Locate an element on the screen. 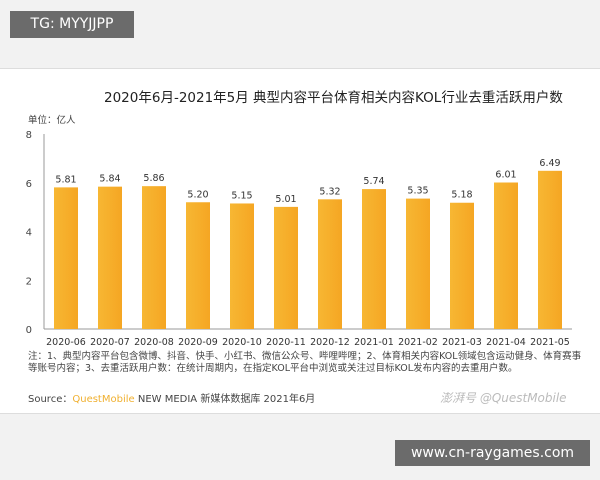 The height and width of the screenshot is (480, 600). data-label: 5.86 is located at coordinates (153, 178).